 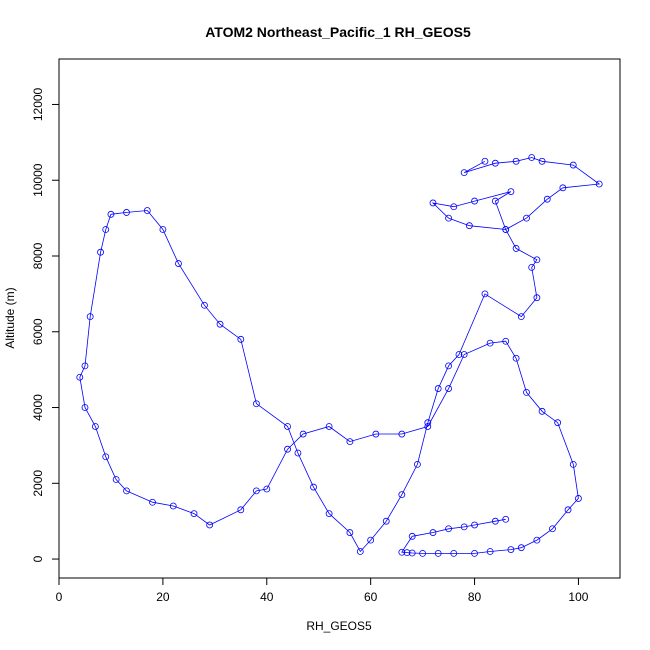 What do you see at coordinates (578, 597) in the screenshot?
I see `x-tick-label: 100` at bounding box center [578, 597].